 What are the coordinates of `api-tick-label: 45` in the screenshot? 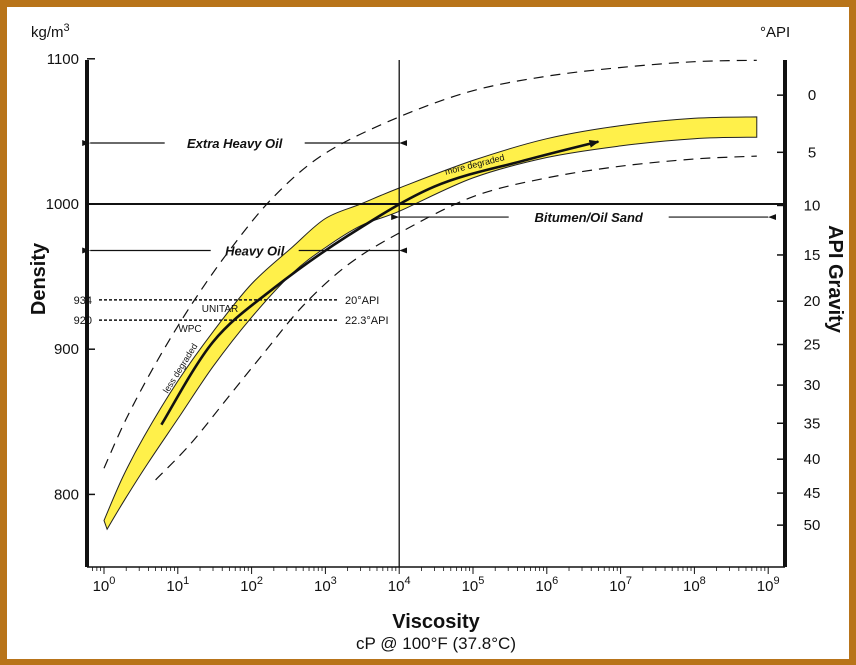 It's located at (812, 493).